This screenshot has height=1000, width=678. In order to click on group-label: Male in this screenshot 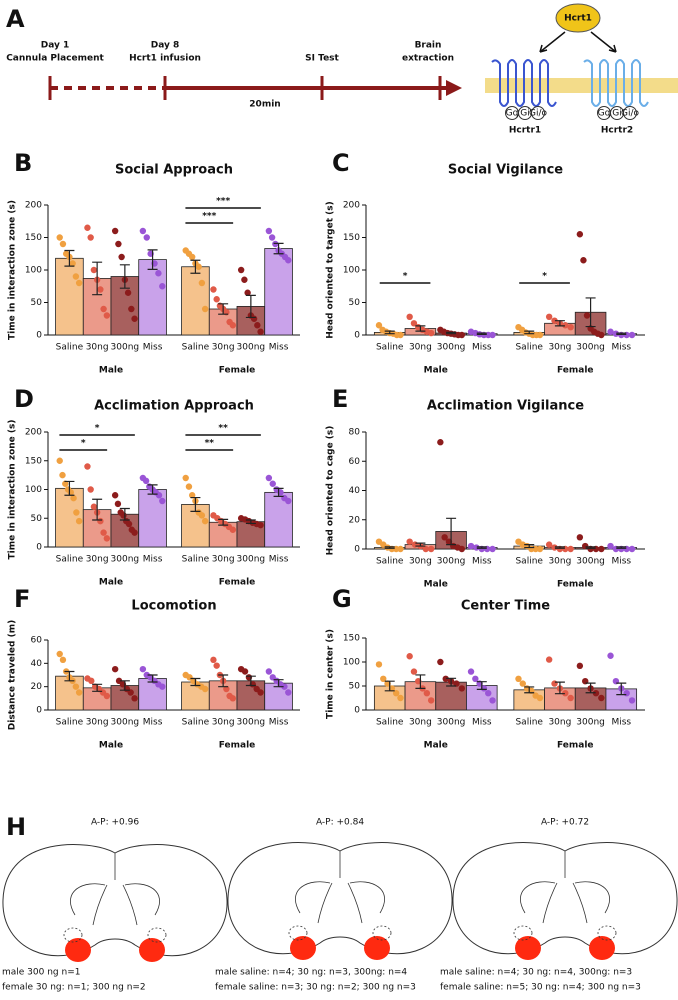, I will do `click(111, 371)`.